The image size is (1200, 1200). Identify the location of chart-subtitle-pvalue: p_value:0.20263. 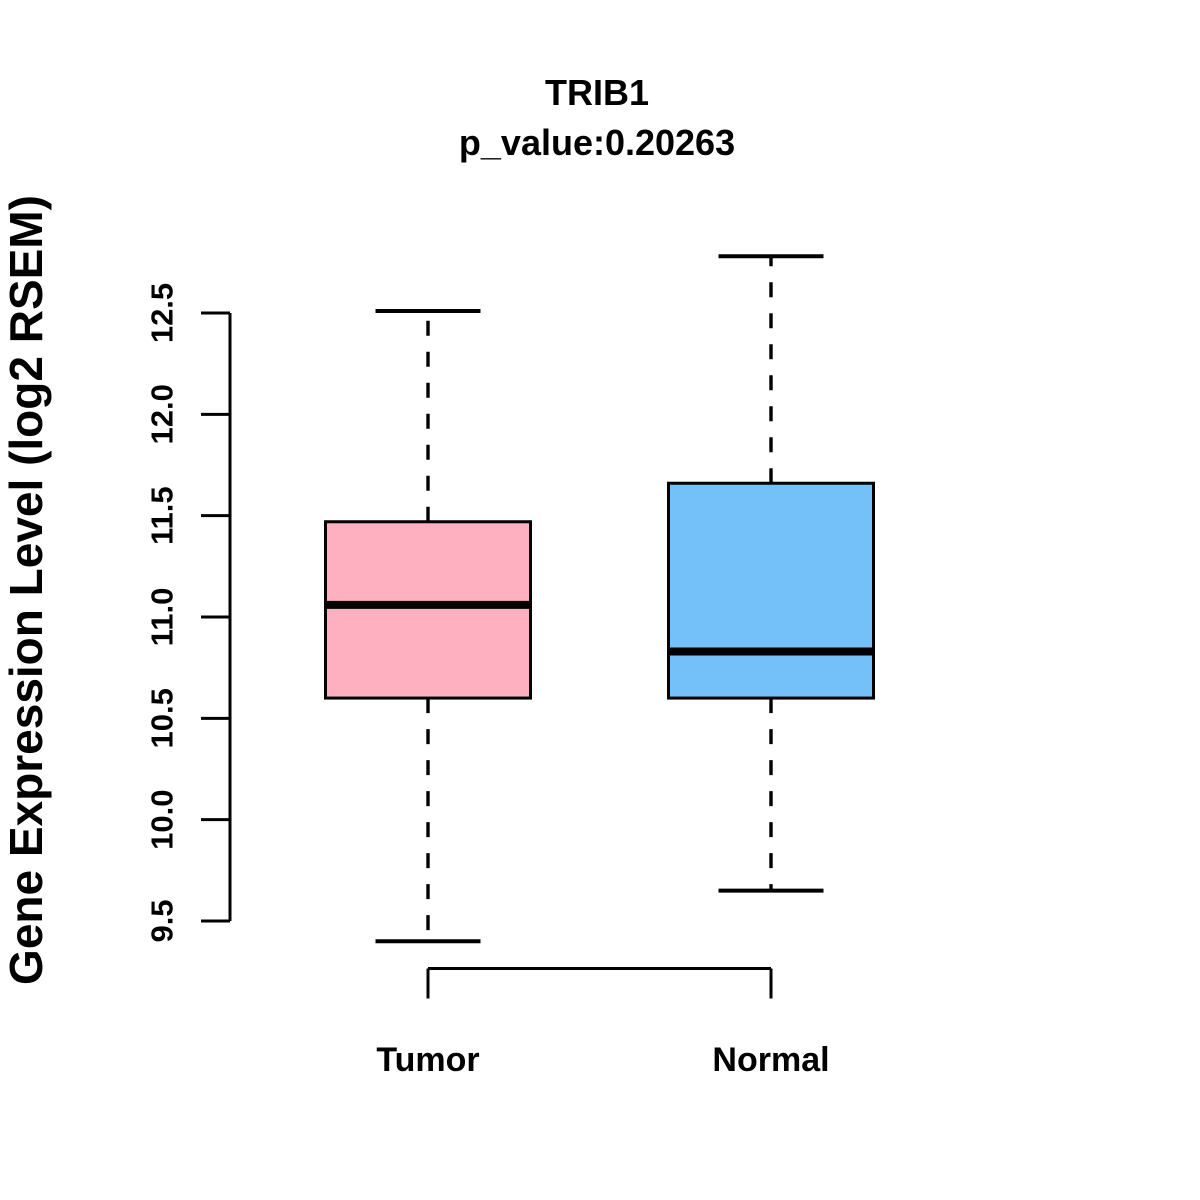
(597, 142).